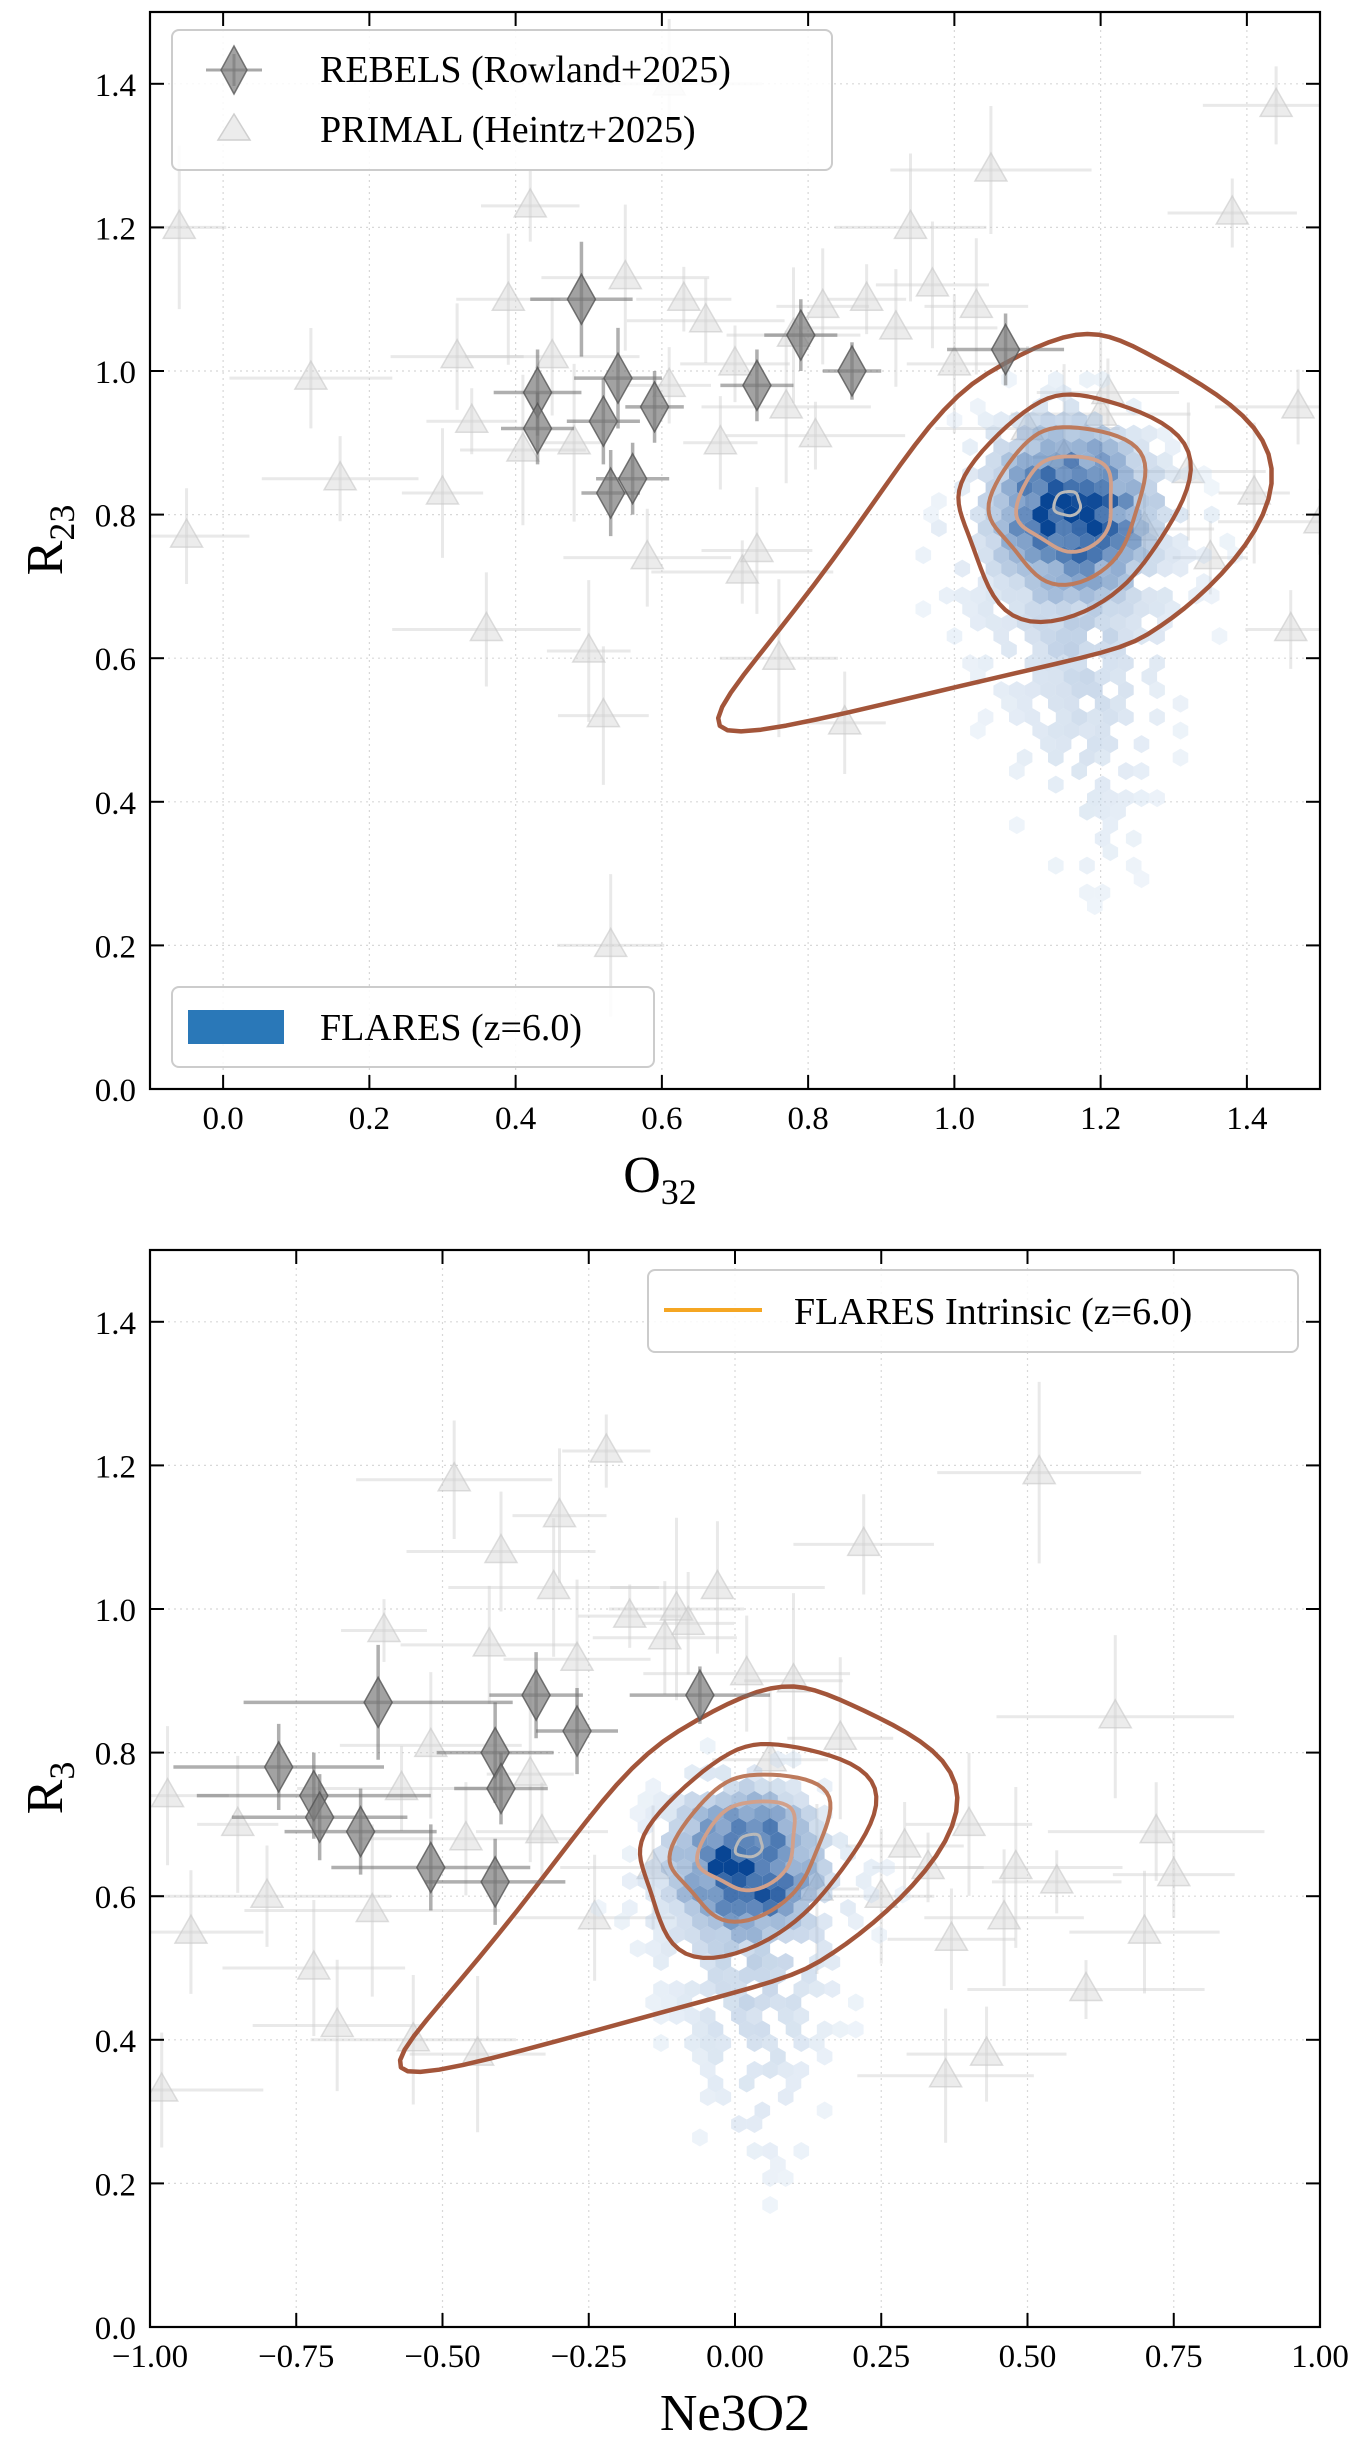 This screenshot has width=1357, height=2452. What do you see at coordinates (1174, 2357) in the screenshot?
I see `x-tick-label: 0.75` at bounding box center [1174, 2357].